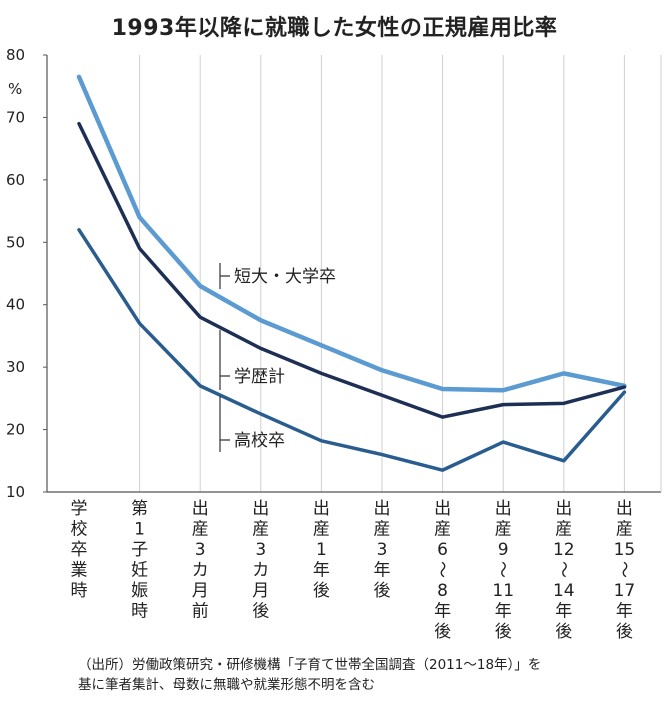  I want to click on x-category-2-char-3: カ, so click(200, 571).